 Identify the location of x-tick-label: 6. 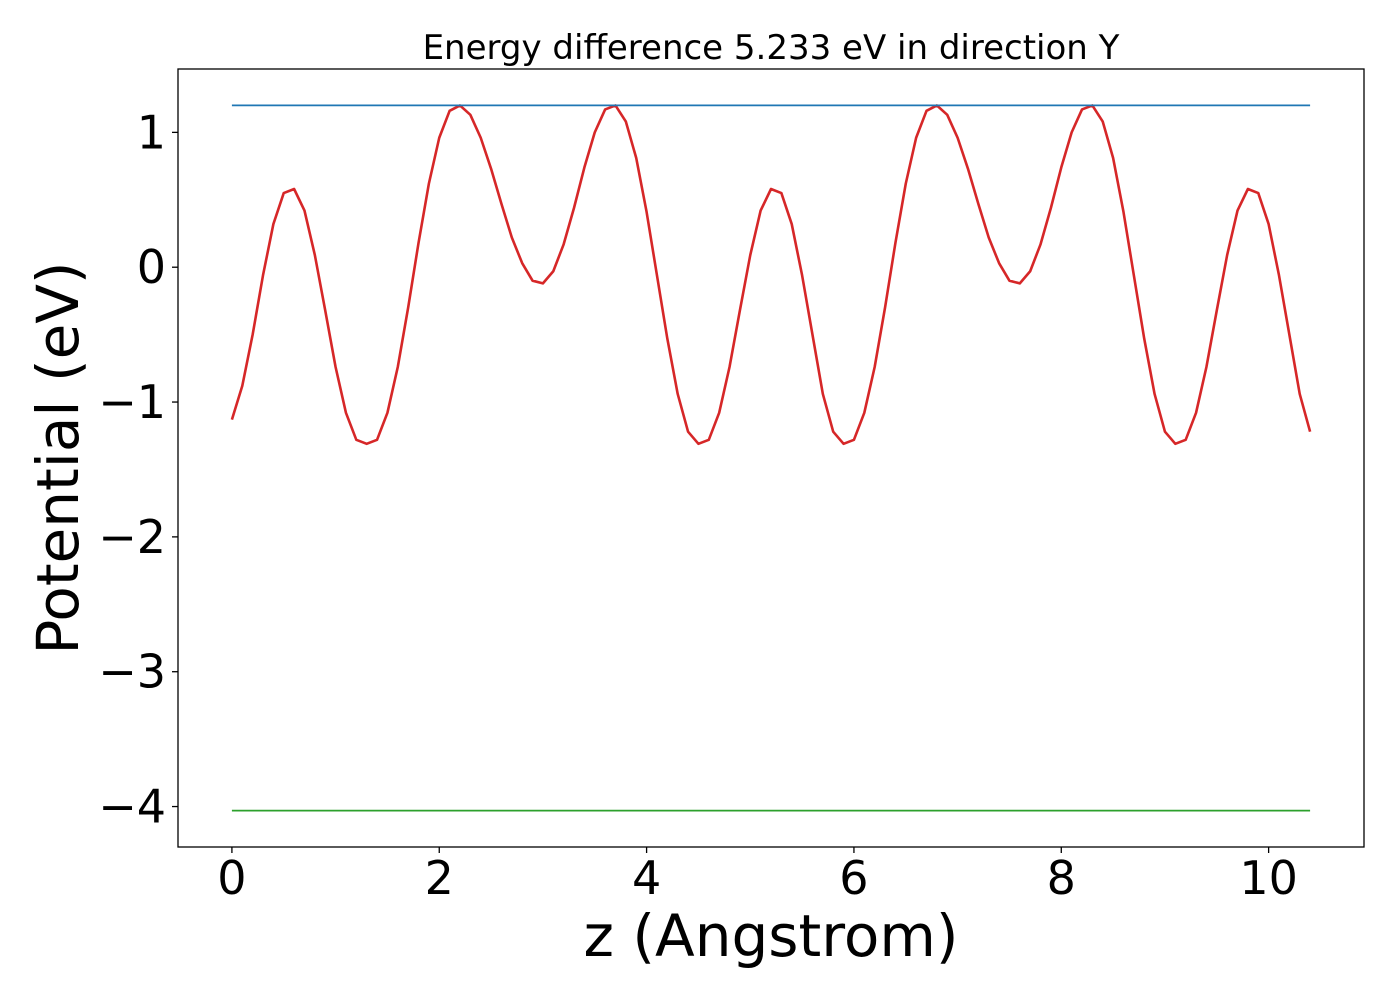
(853, 878).